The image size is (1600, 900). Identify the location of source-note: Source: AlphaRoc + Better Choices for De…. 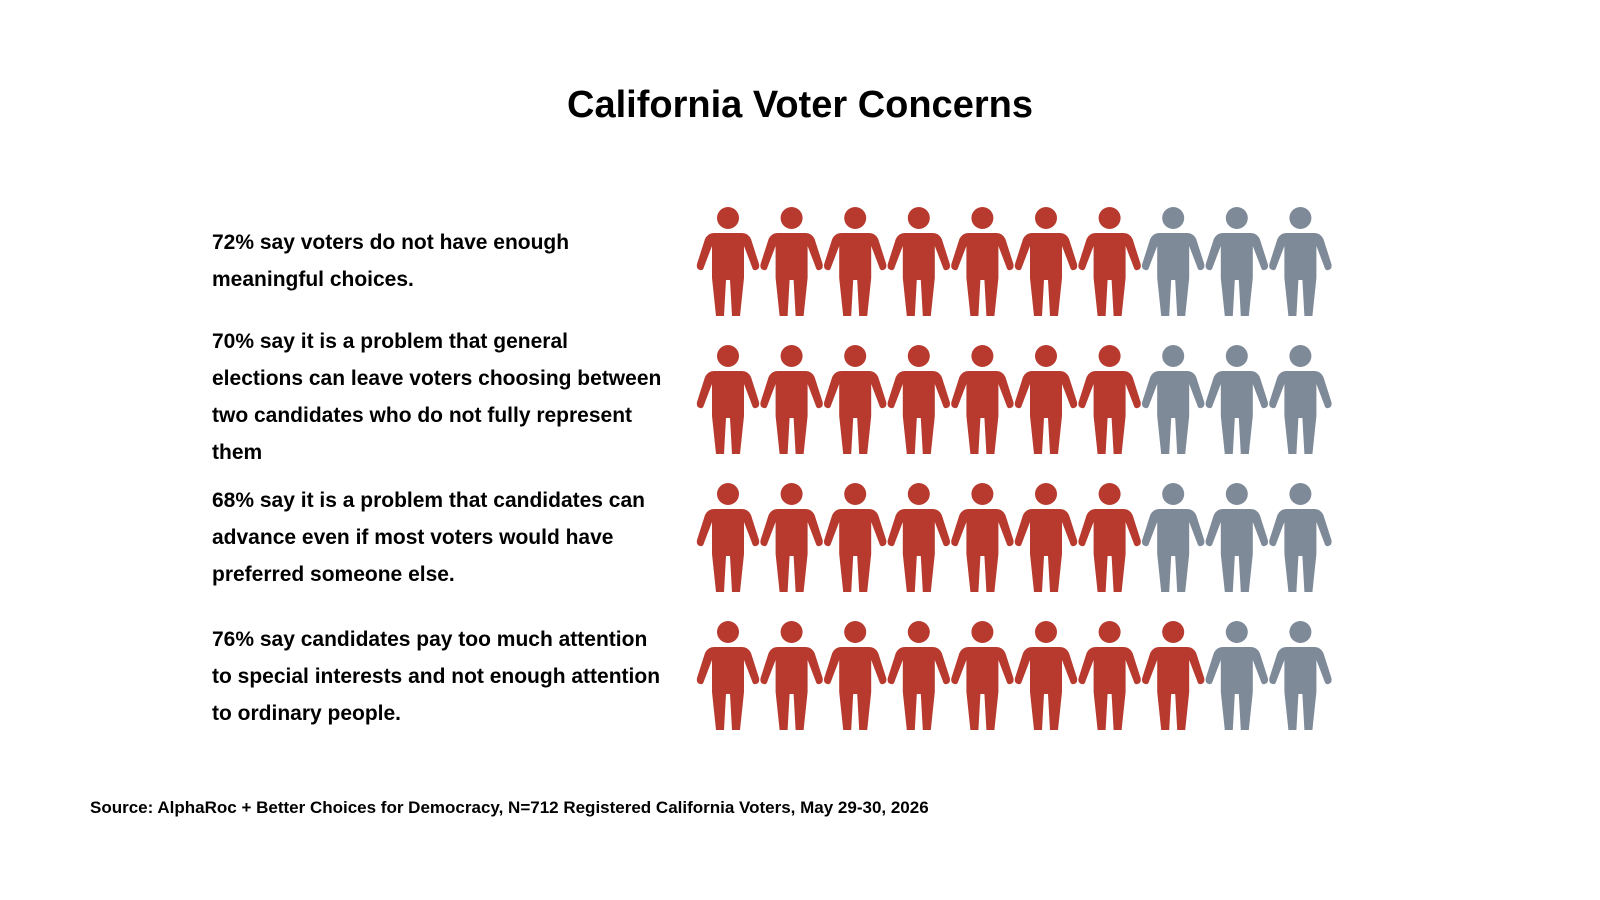
(509, 807).